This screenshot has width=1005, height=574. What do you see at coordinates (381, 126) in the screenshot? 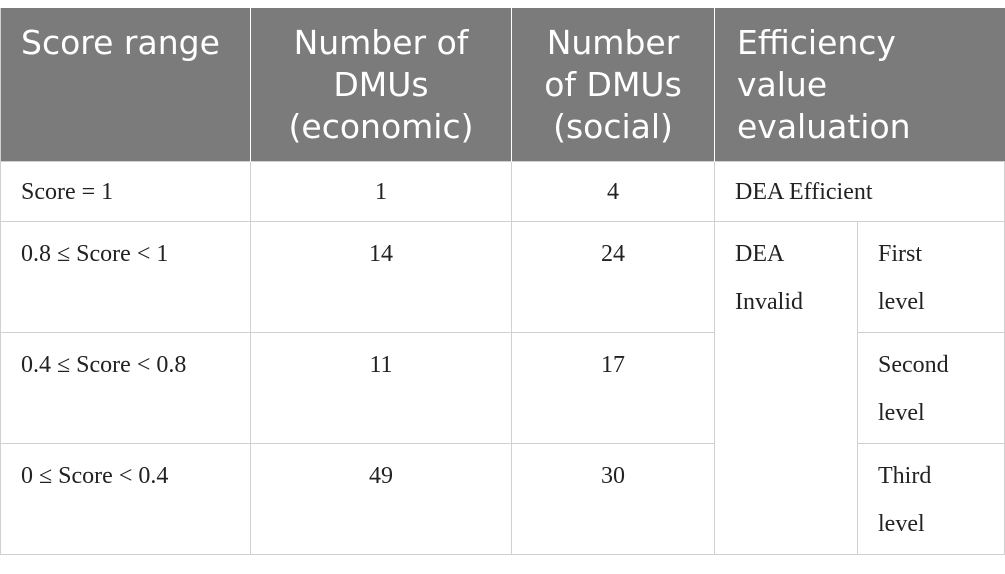
I see `header-line: (economic)` at bounding box center [381, 126].